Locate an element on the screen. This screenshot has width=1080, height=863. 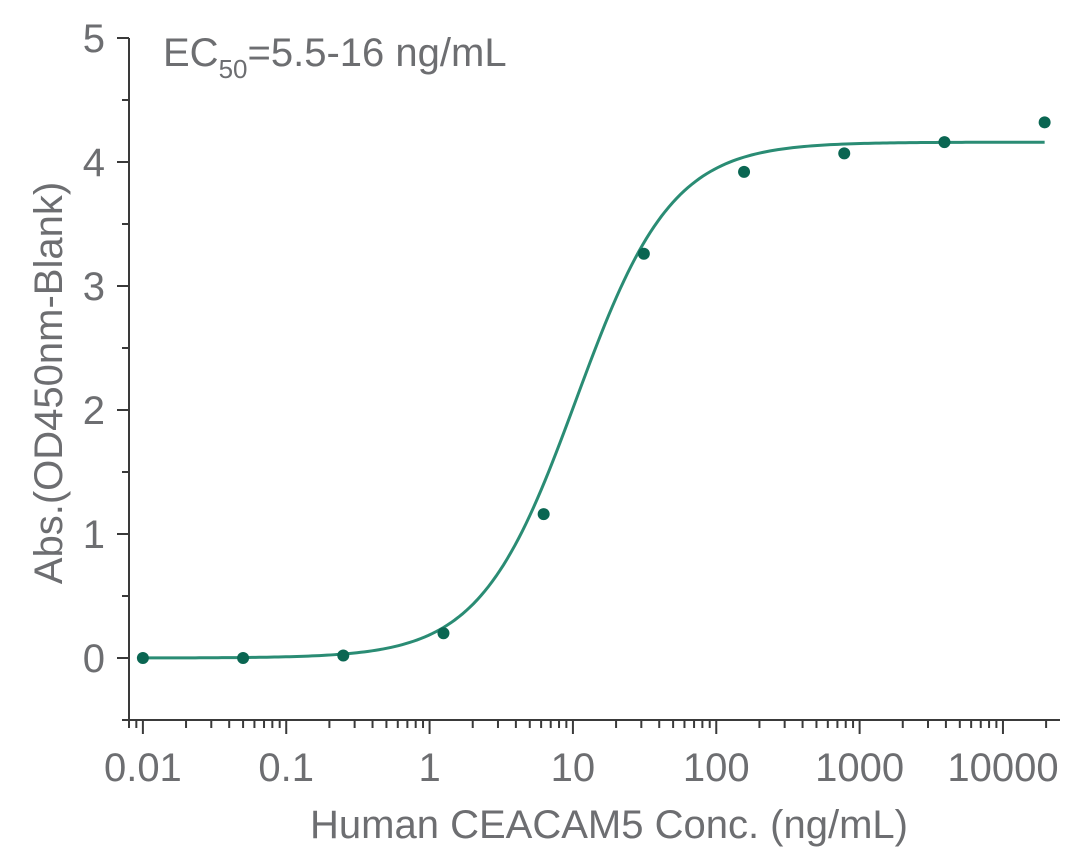
x-tick-label: 10 is located at coordinates (573, 768).